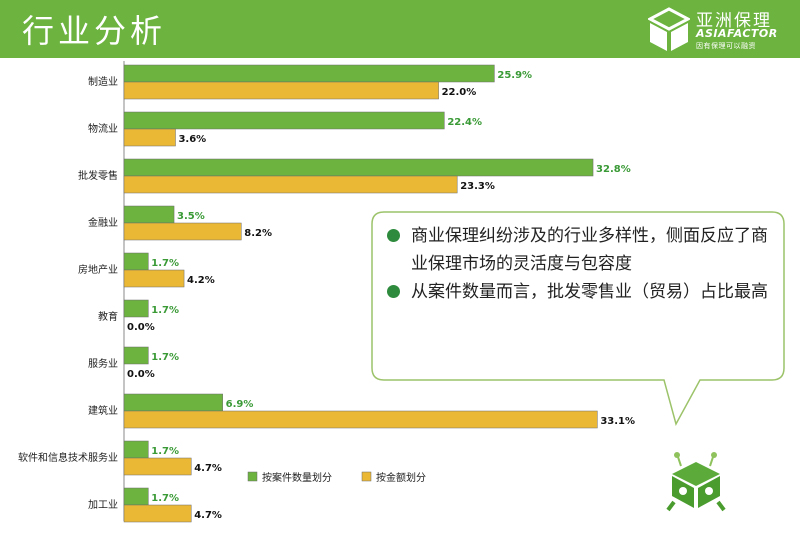 The height and width of the screenshot is (553, 800). Describe the element at coordinates (98, 175) in the screenshot. I see `category-label: 批发零售` at that location.